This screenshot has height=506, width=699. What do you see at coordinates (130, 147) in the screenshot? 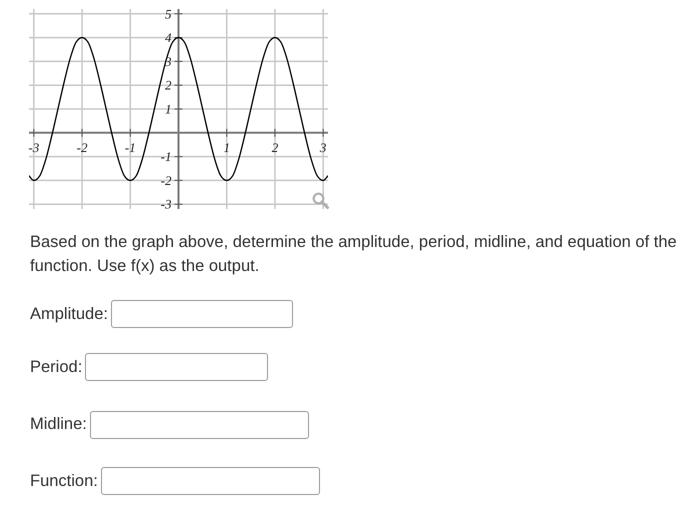
I see `x-tick-label: -1` at bounding box center [130, 147].